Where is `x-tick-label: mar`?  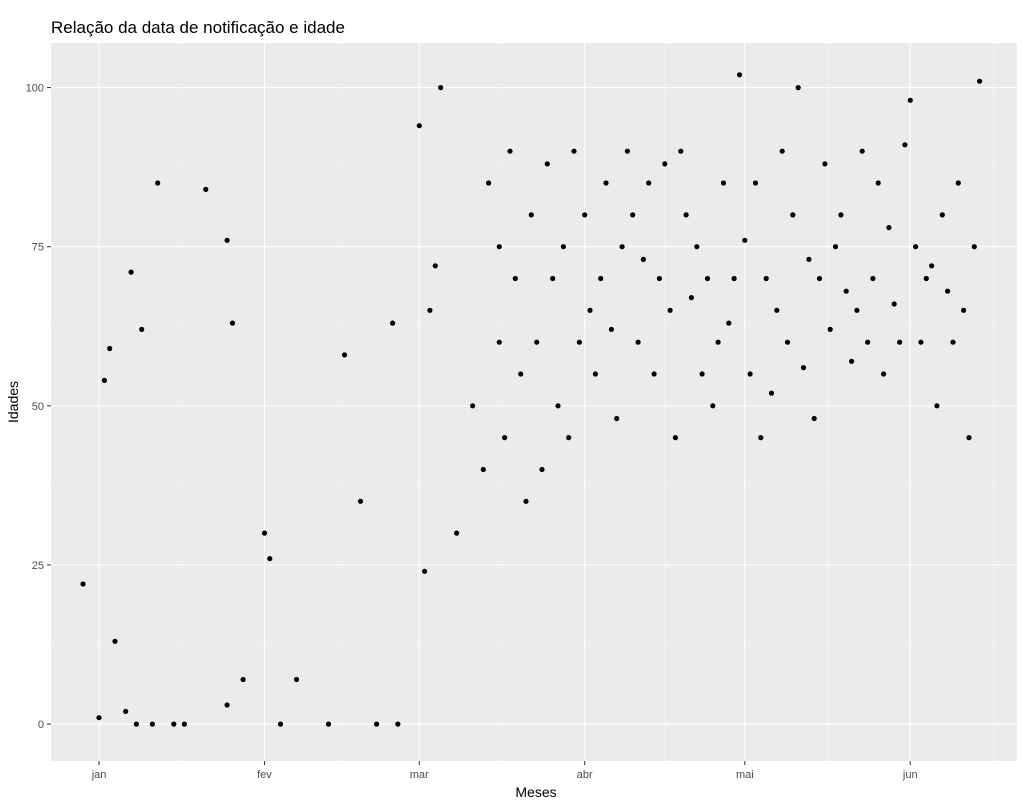
x-tick-label: mar is located at coordinates (419, 775).